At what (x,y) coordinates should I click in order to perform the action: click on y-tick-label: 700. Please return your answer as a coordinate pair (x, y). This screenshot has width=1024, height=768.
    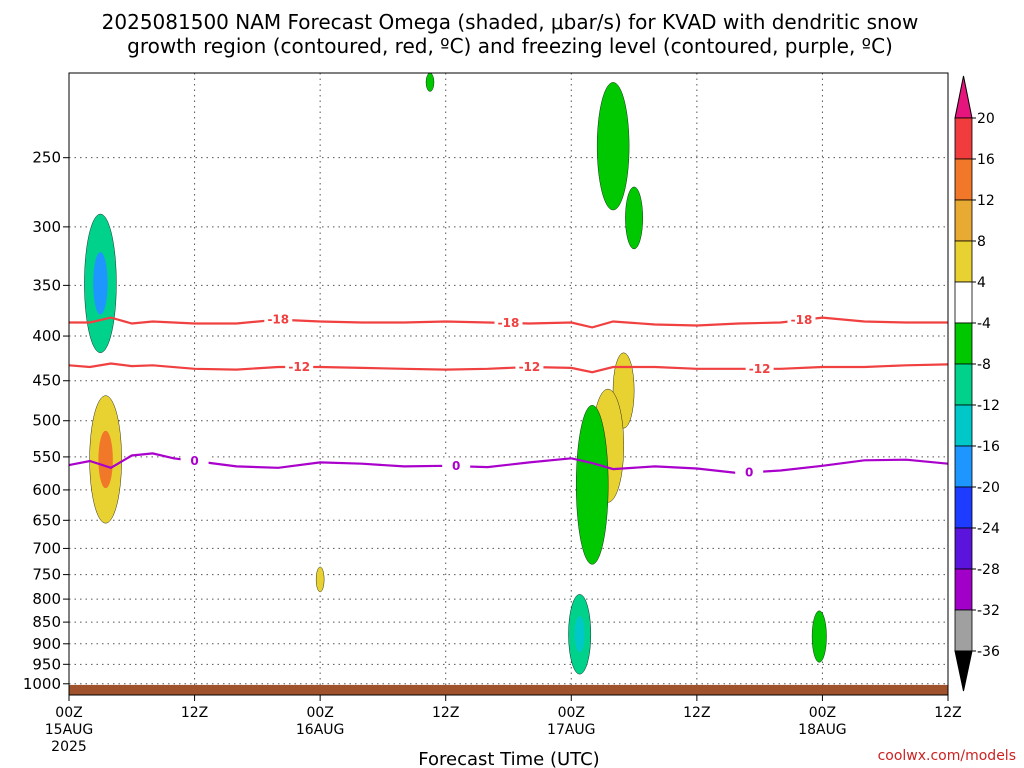
    Looking at the image, I should click on (46, 548).